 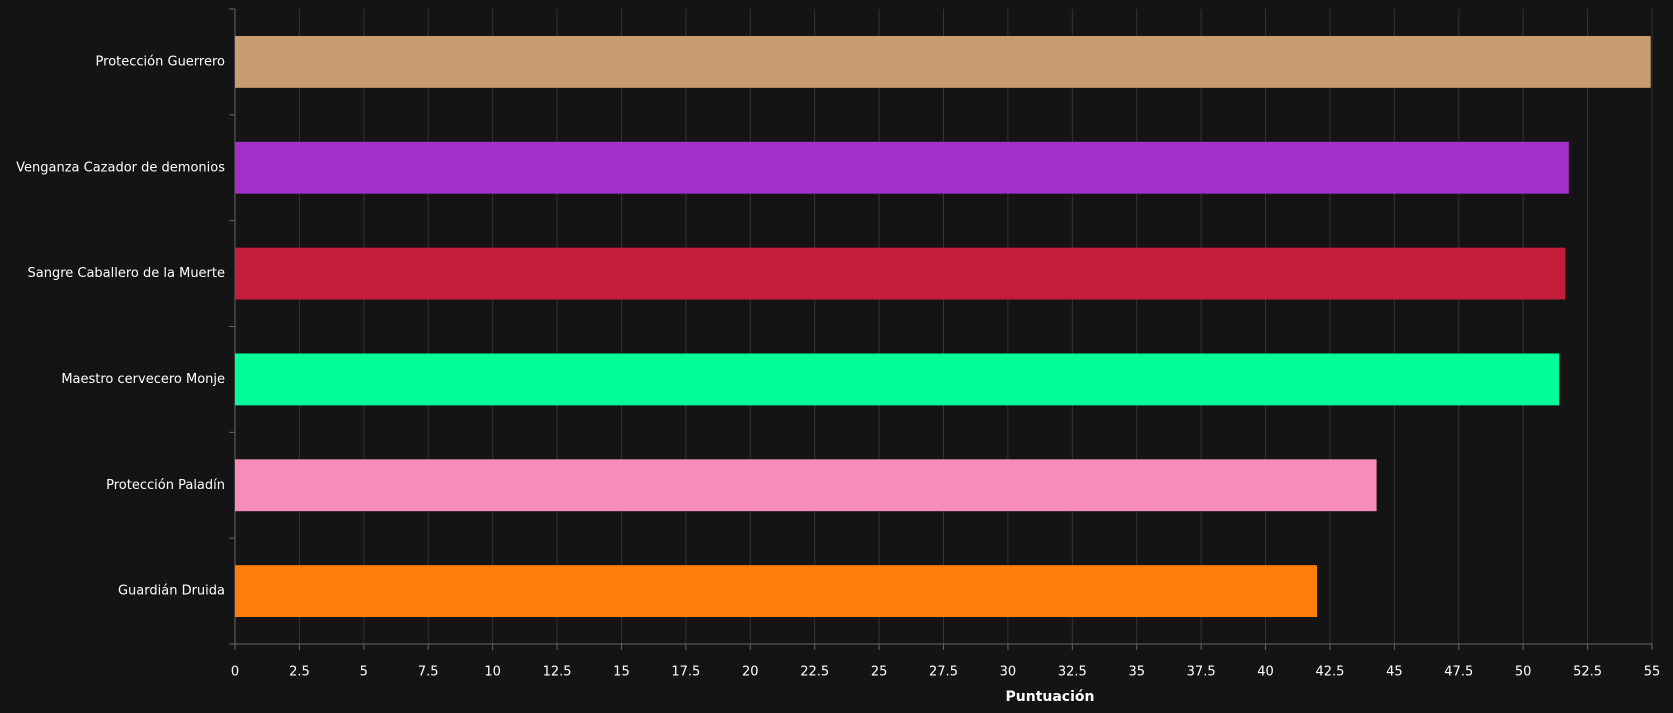 I want to click on x-tick-label: 12.5, so click(x=557, y=672).